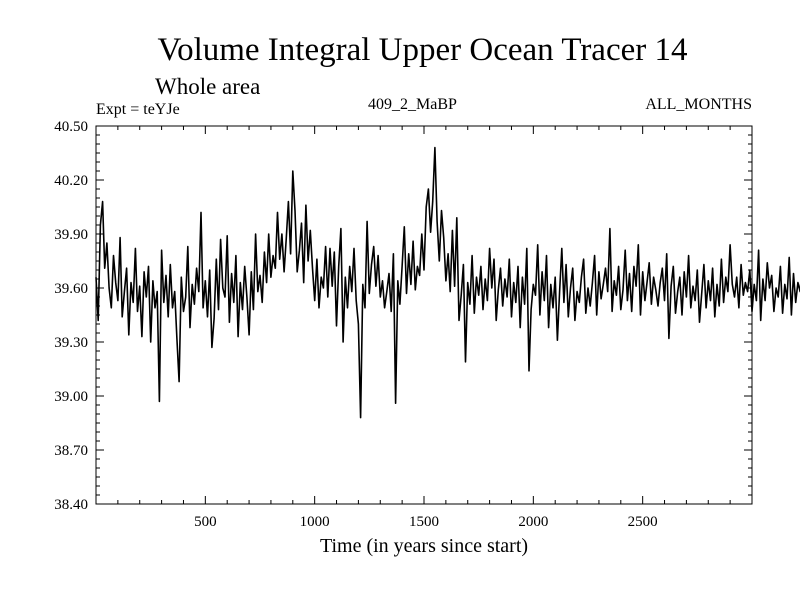 This screenshot has width=800, height=600. I want to click on x-tick-label: 2500, so click(643, 522).